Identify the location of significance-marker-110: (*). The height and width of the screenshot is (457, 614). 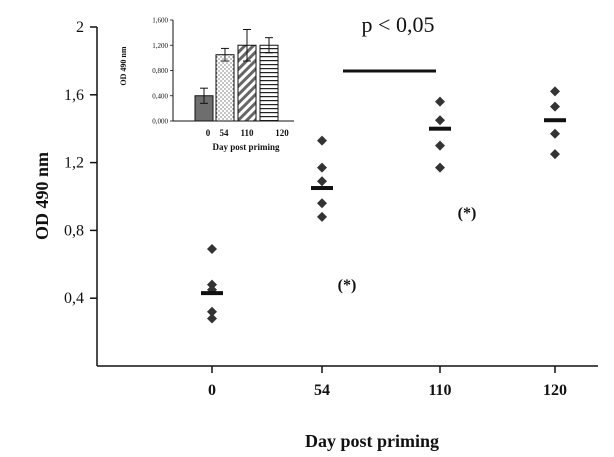
(467, 213).